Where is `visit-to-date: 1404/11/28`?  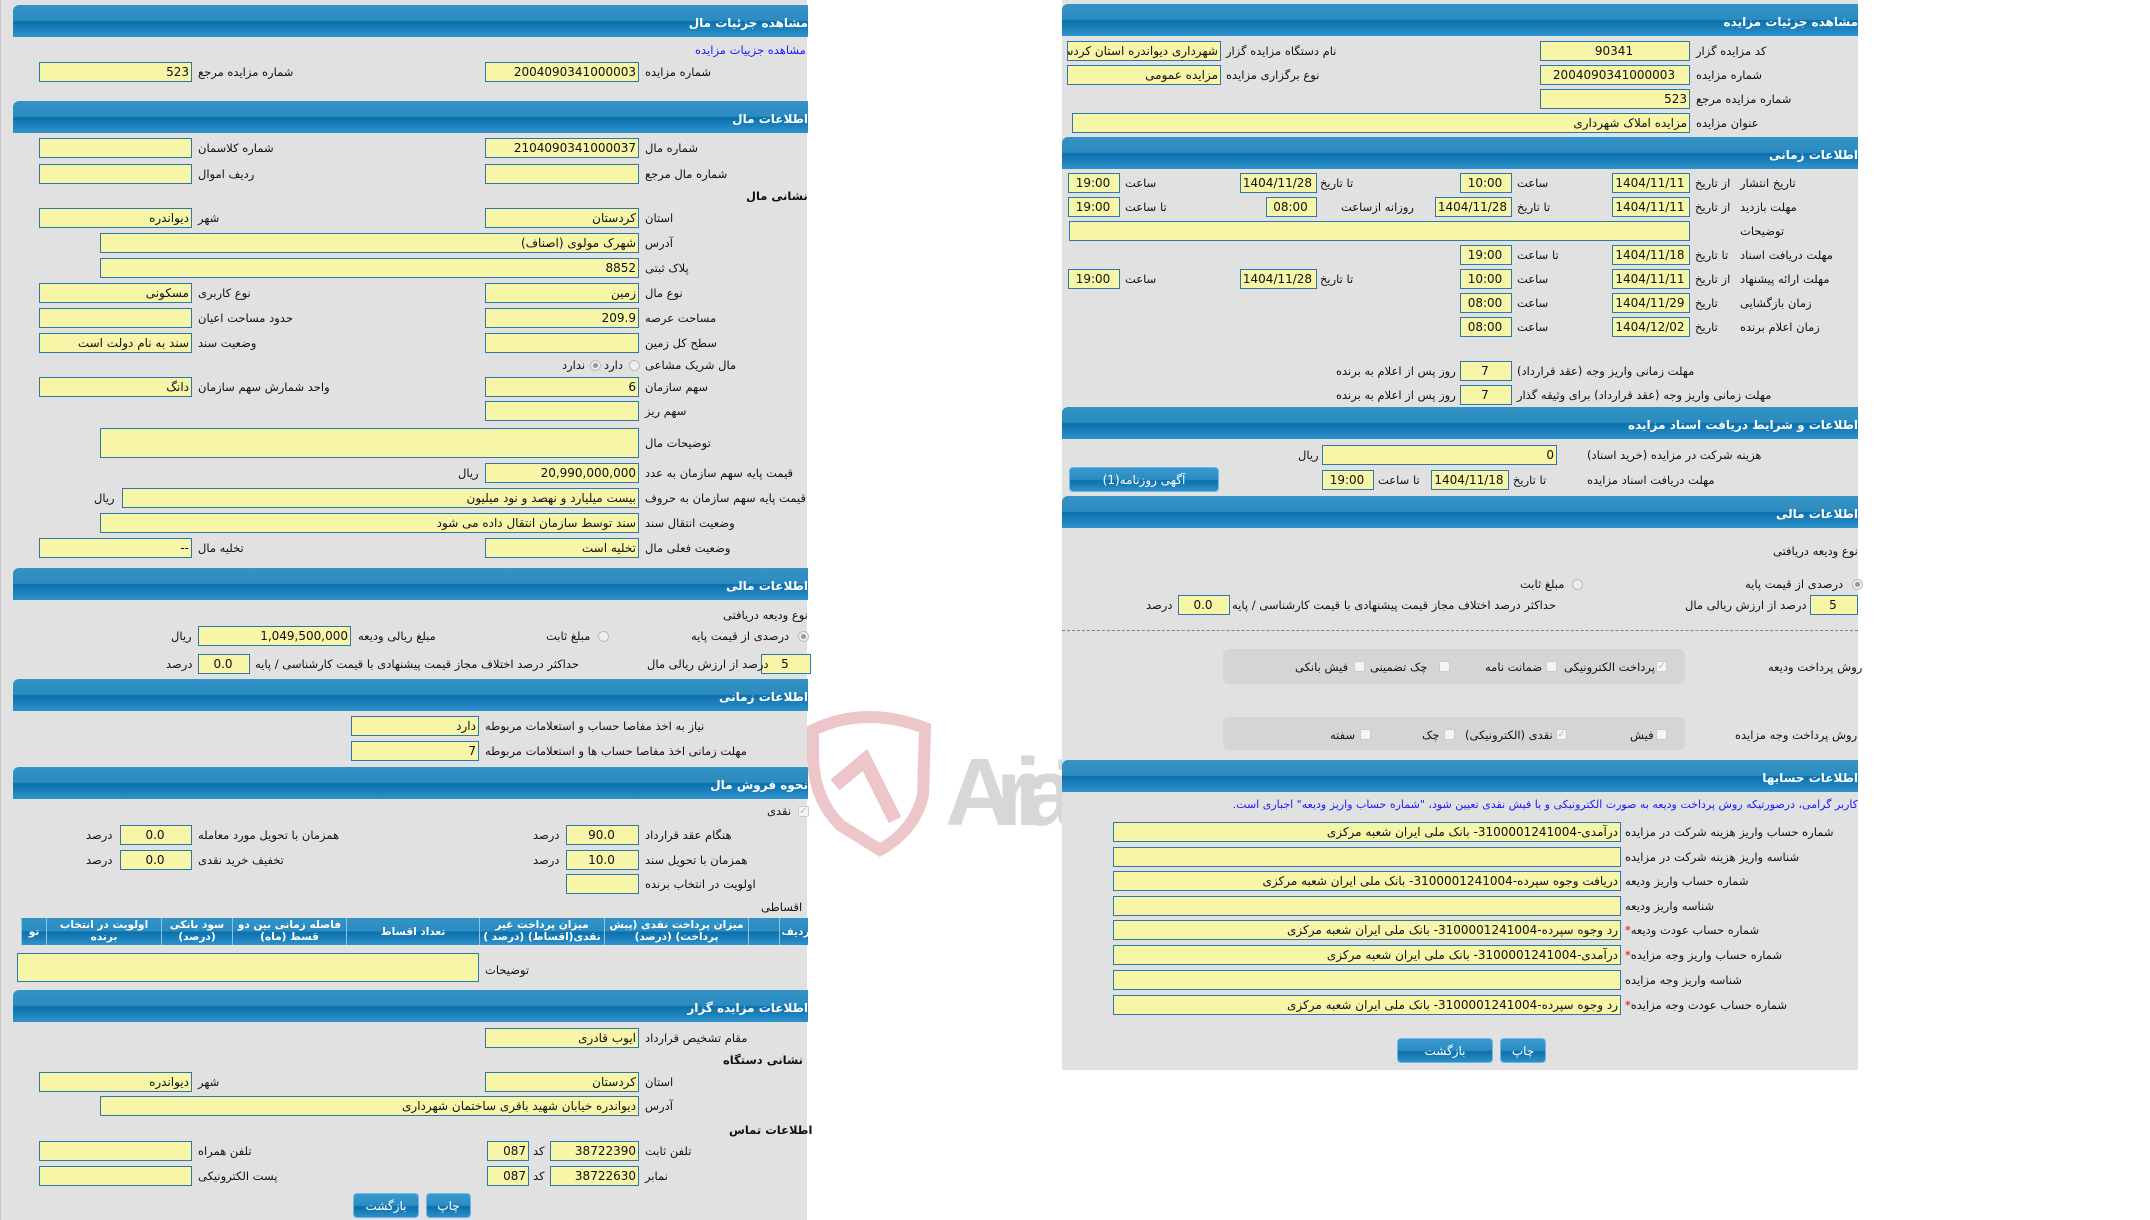 visit-to-date: 1404/11/28 is located at coordinates (1473, 207).